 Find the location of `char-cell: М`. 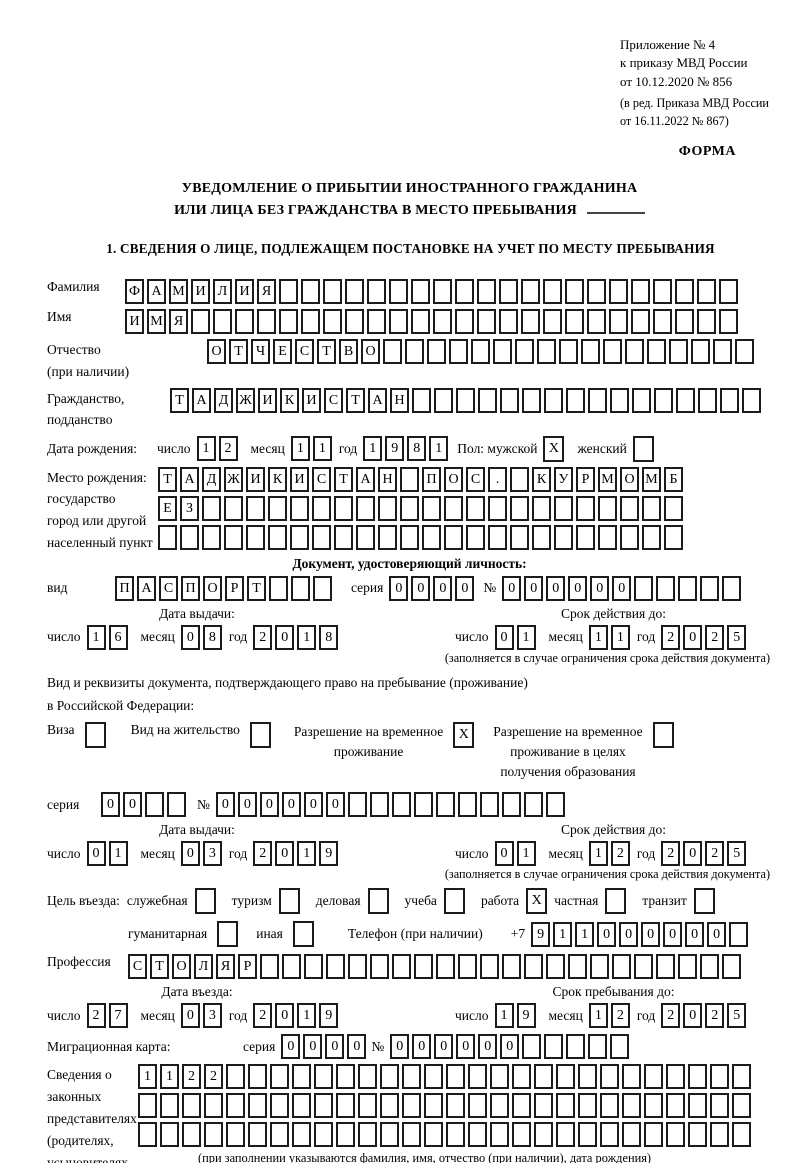

char-cell: М is located at coordinates (607, 479).